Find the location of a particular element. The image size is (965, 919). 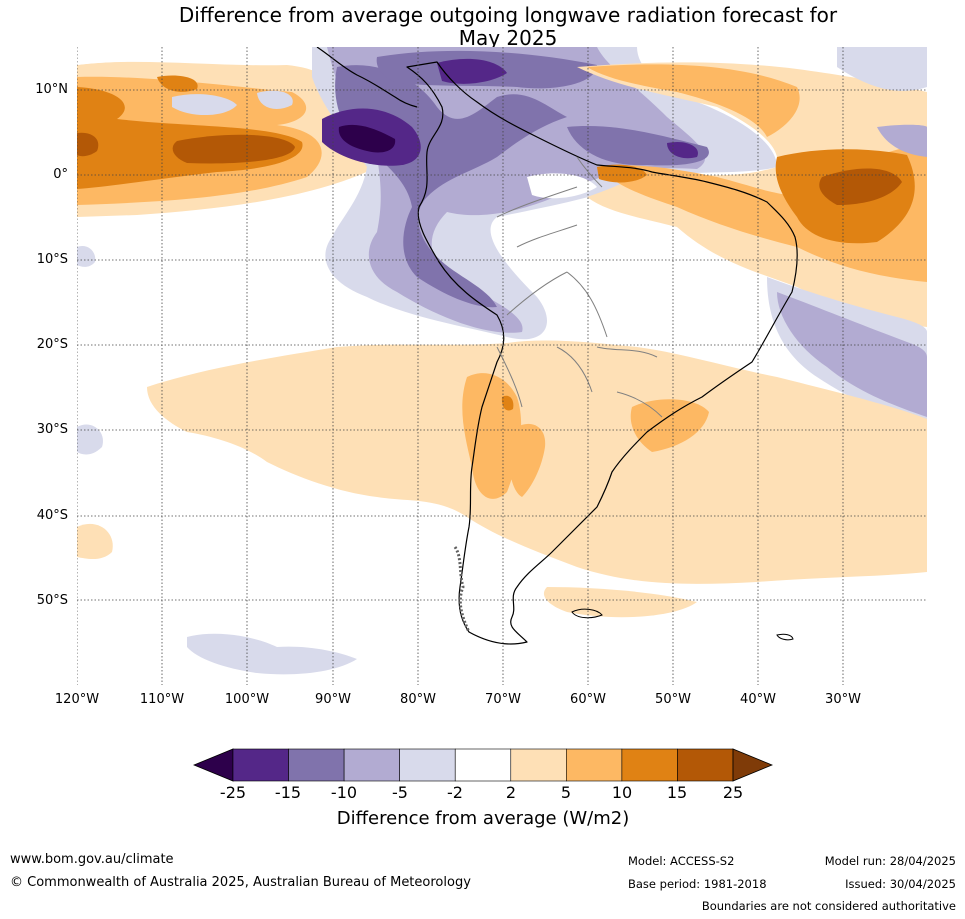

colorbar-tick: 5 is located at coordinates (566, 792).